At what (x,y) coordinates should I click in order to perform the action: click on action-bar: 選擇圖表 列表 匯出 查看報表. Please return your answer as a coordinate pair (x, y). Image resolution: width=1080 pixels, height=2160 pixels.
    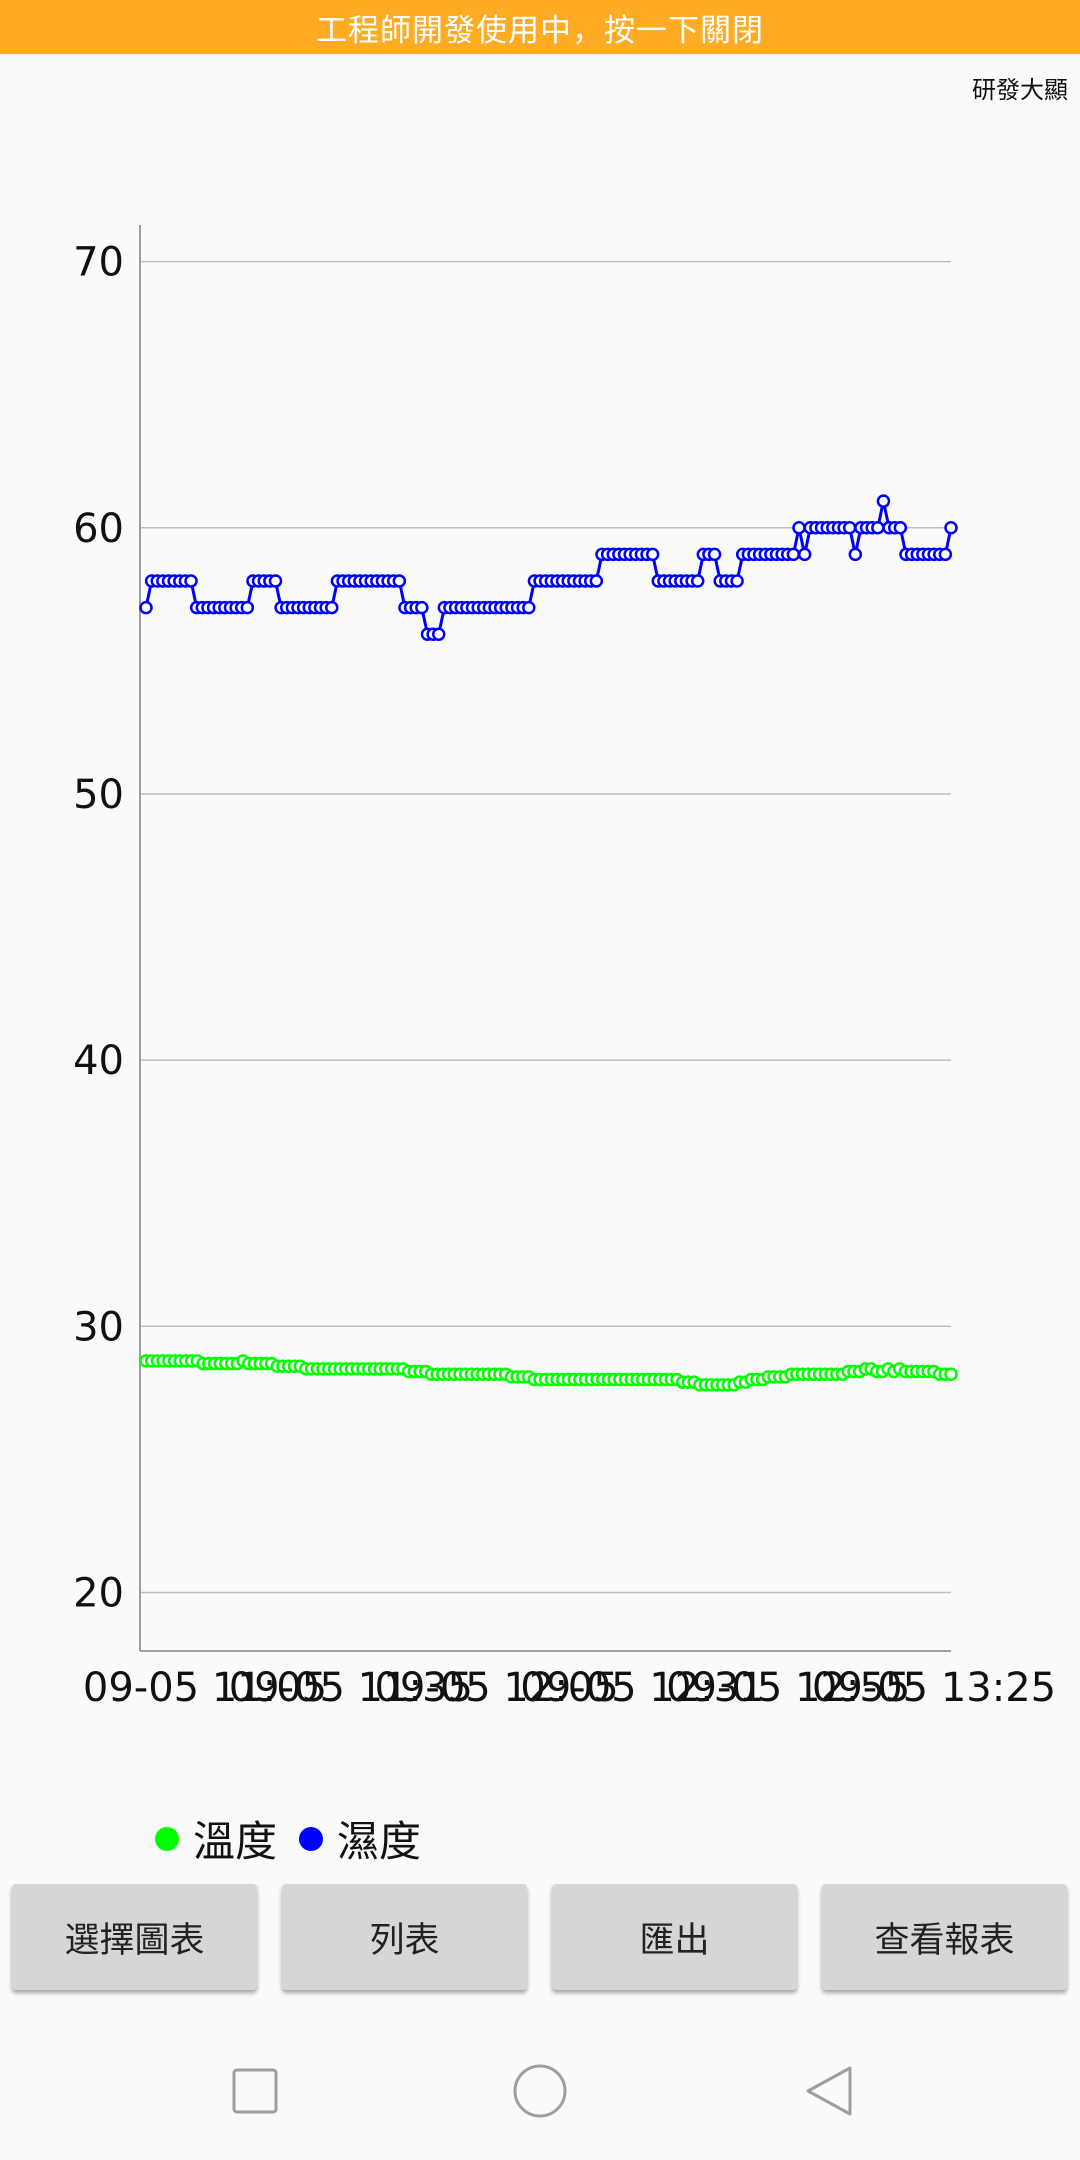
    Looking at the image, I should click on (540, 1939).